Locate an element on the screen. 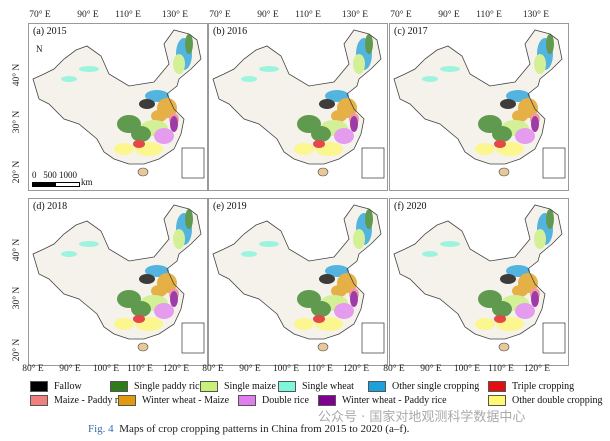 The image size is (610, 441). latitude-label: 30° N is located at coordinates (17, 298).